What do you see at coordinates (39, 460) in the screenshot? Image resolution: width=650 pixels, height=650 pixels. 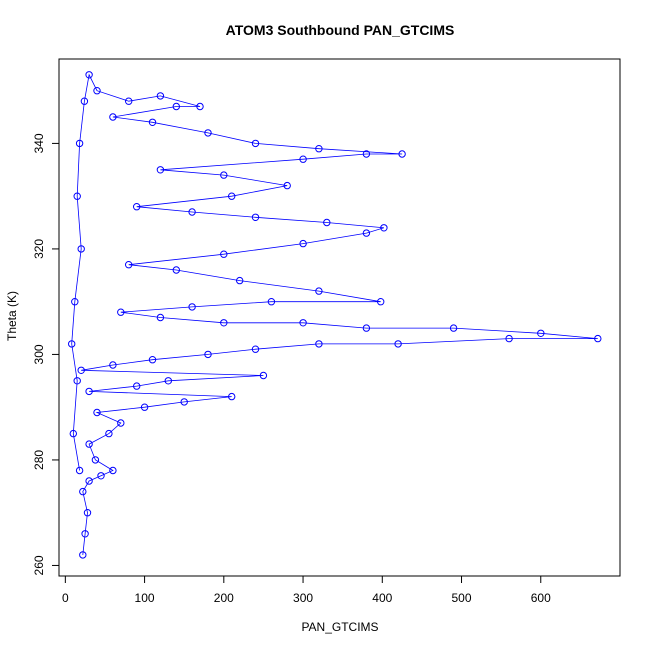 I see `y-tick-label: 280` at bounding box center [39, 460].